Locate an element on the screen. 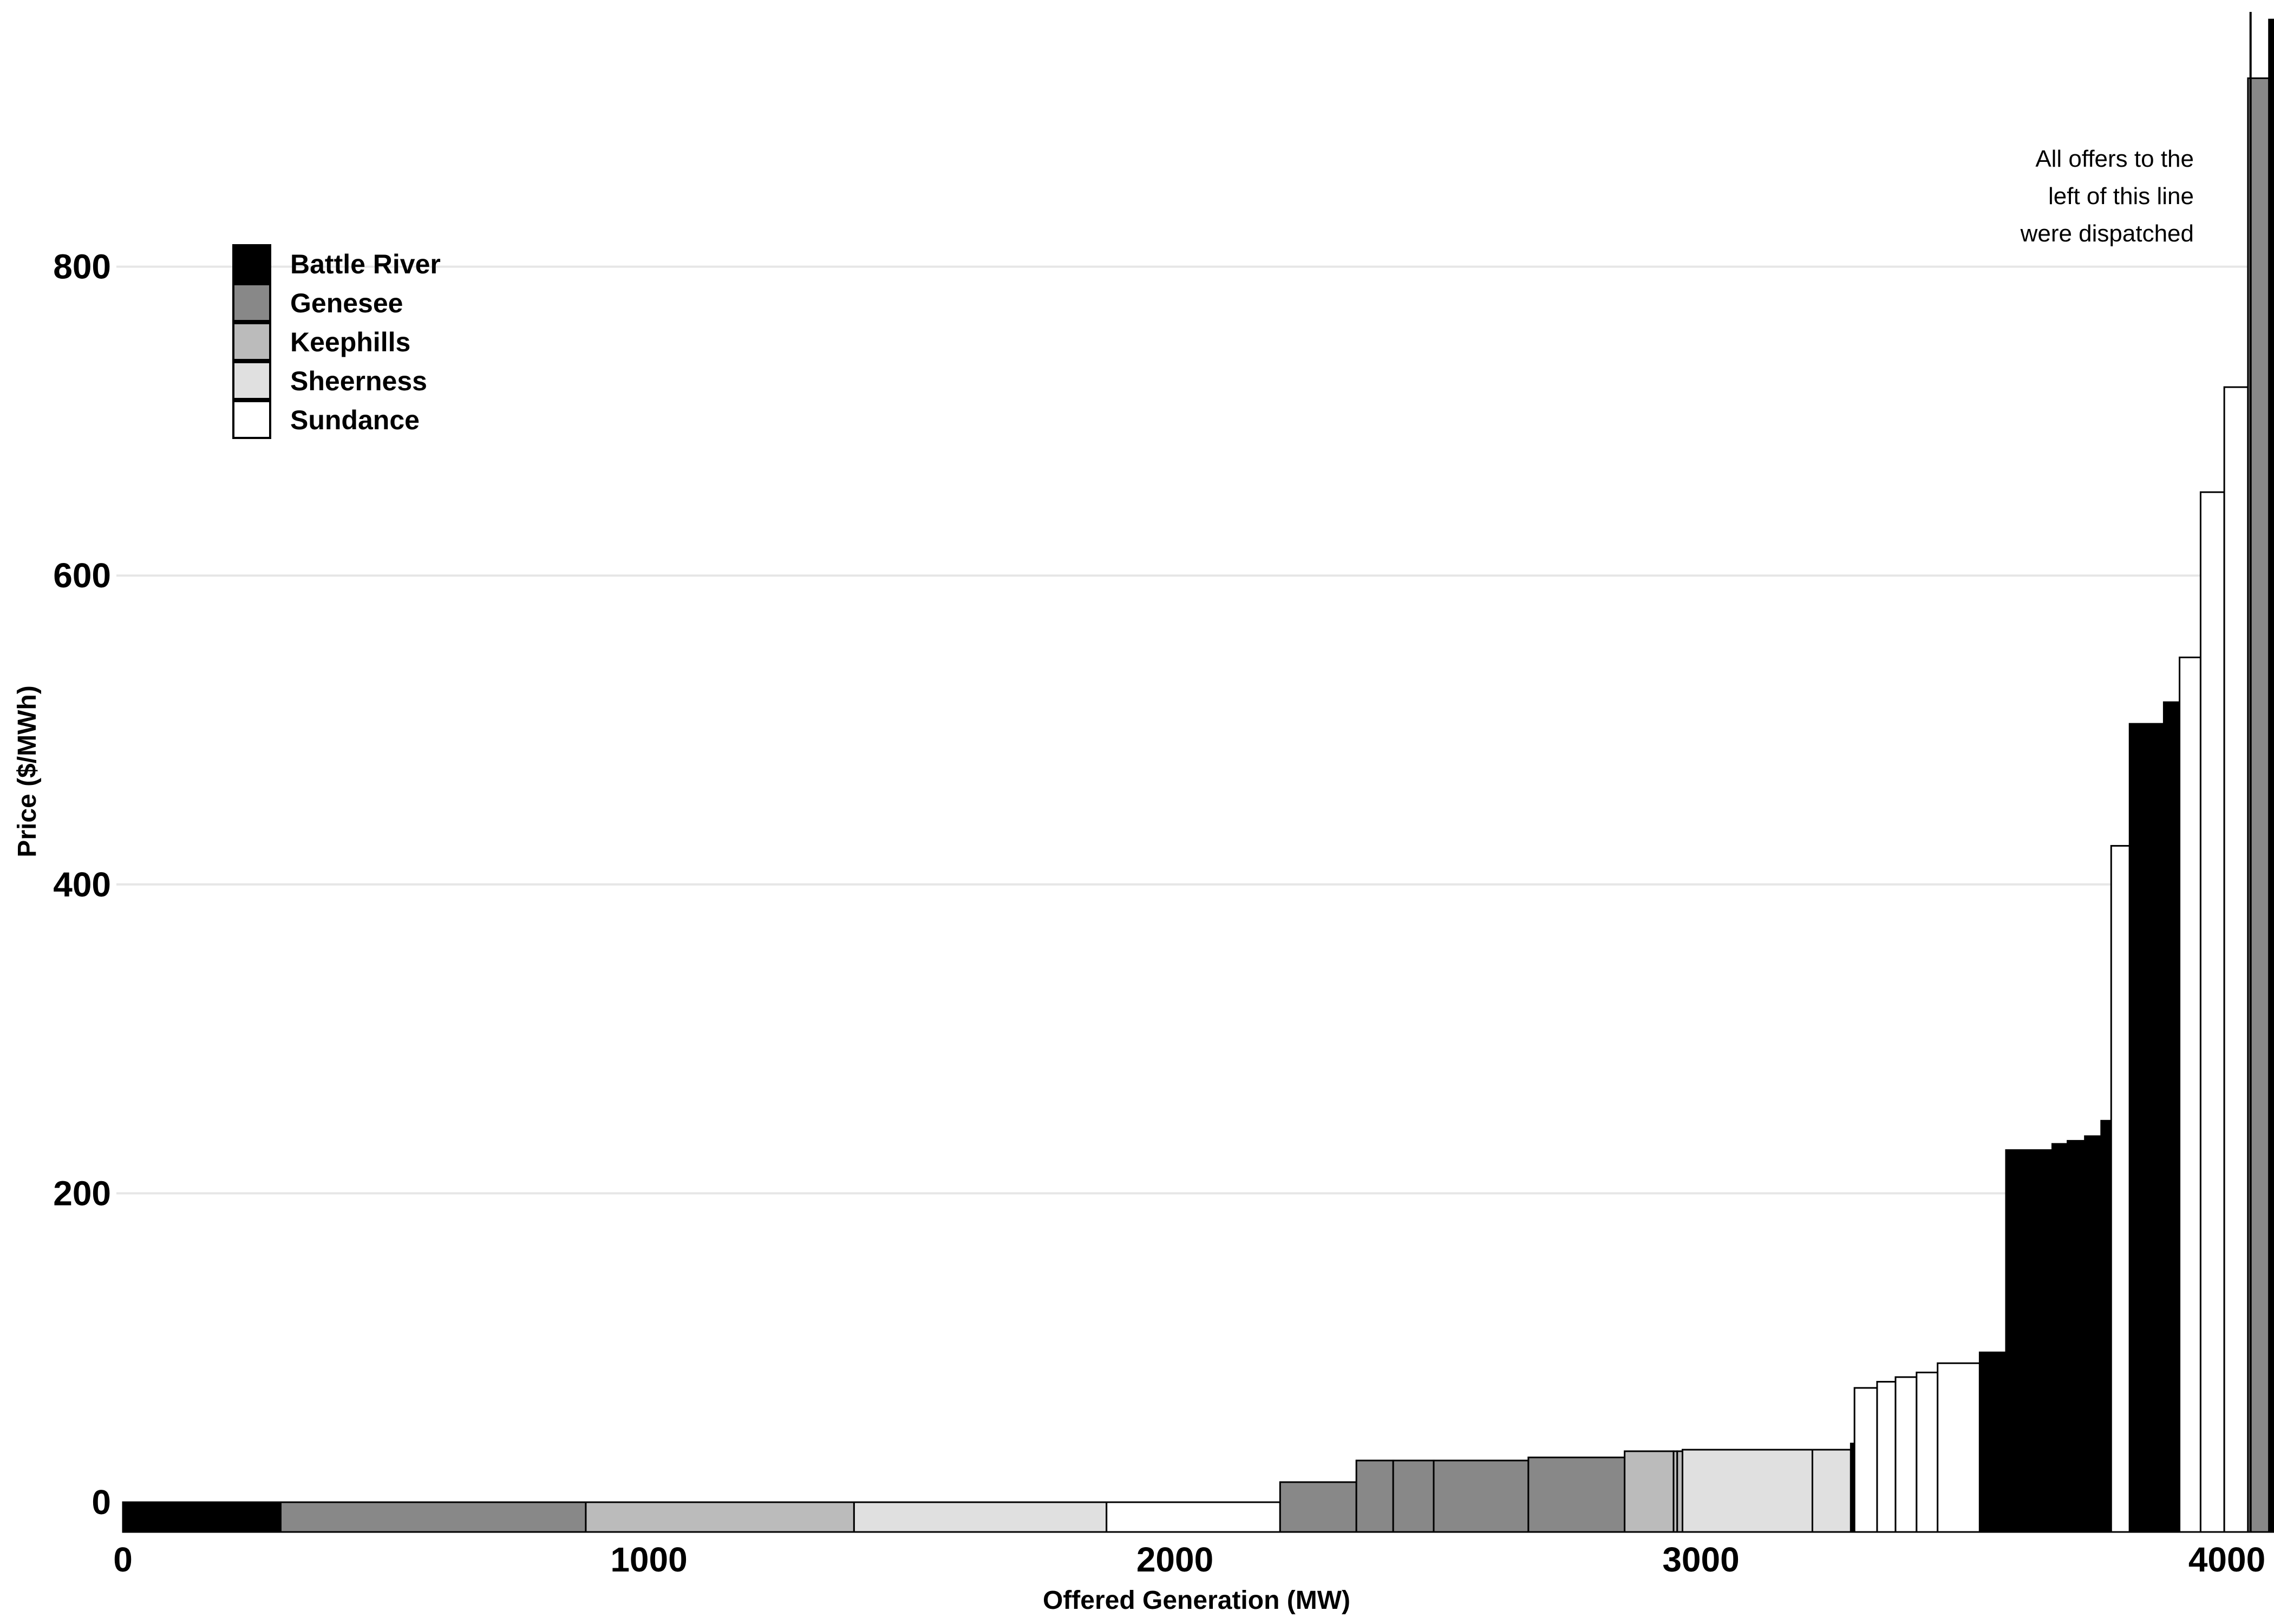 Image resolution: width=2274 pixels, height=1624 pixels. x-tick-label: 0 is located at coordinates (123, 1560).